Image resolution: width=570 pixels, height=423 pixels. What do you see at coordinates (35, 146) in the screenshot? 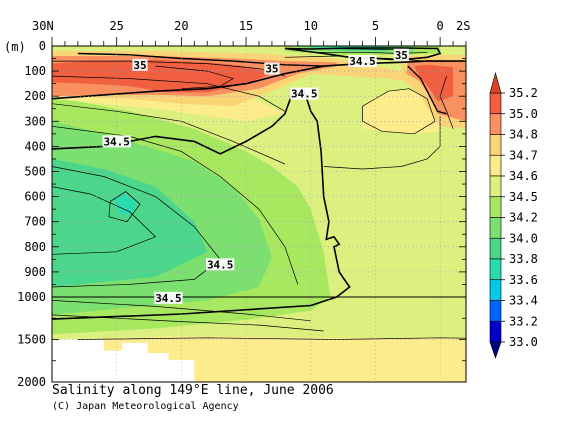
I see `y-tick-label: 400` at bounding box center [35, 146].